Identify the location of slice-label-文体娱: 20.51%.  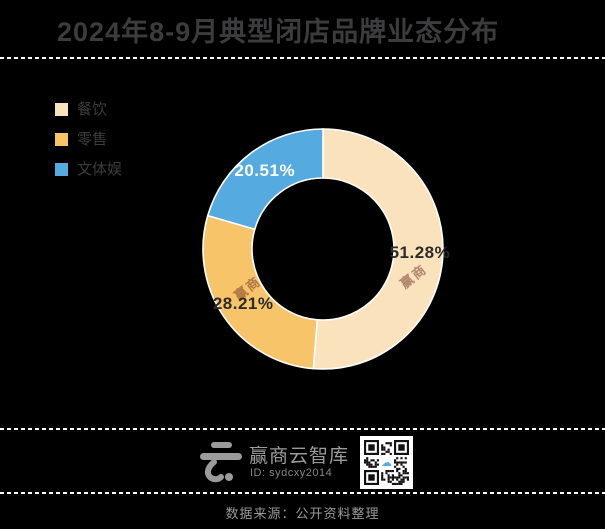
(265, 171).